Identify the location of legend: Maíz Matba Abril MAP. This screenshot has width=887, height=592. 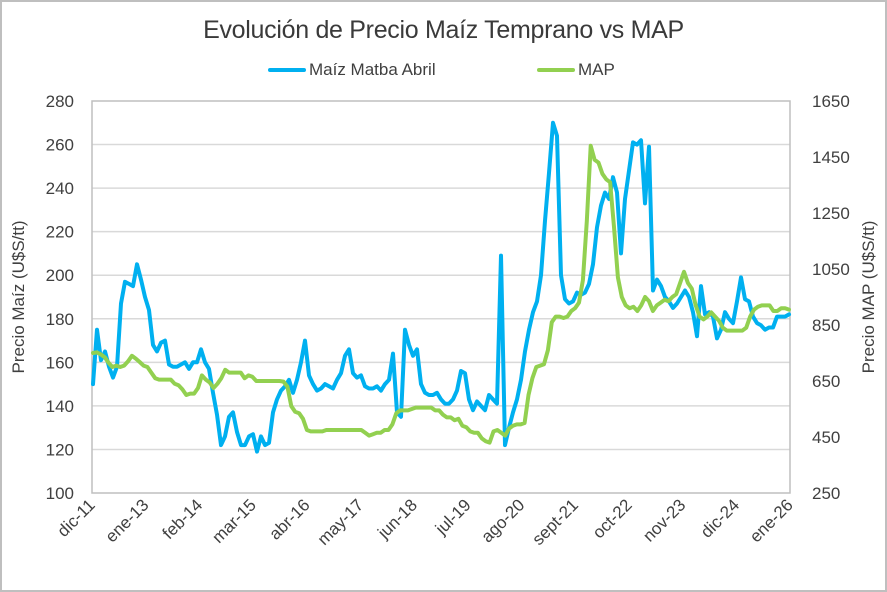
(443, 72).